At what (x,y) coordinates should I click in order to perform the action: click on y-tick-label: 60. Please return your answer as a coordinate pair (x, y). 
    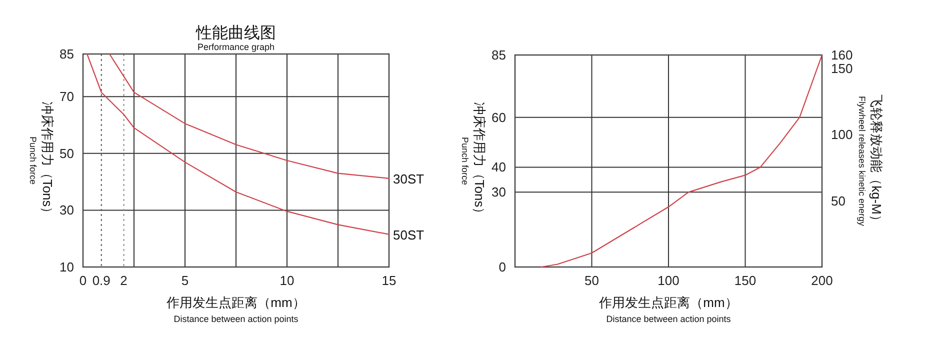
    Looking at the image, I should click on (499, 117).